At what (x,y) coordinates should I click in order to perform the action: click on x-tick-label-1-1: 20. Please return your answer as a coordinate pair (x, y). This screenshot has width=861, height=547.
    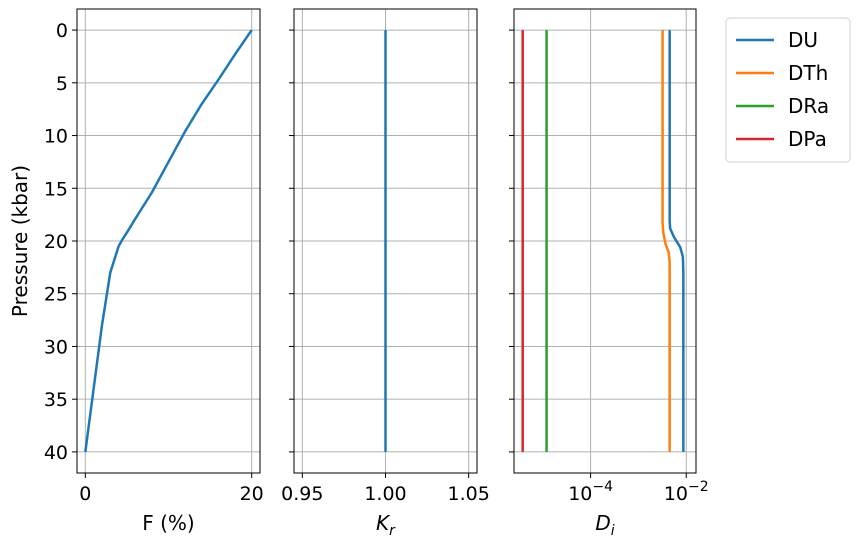
    Looking at the image, I should click on (252, 494).